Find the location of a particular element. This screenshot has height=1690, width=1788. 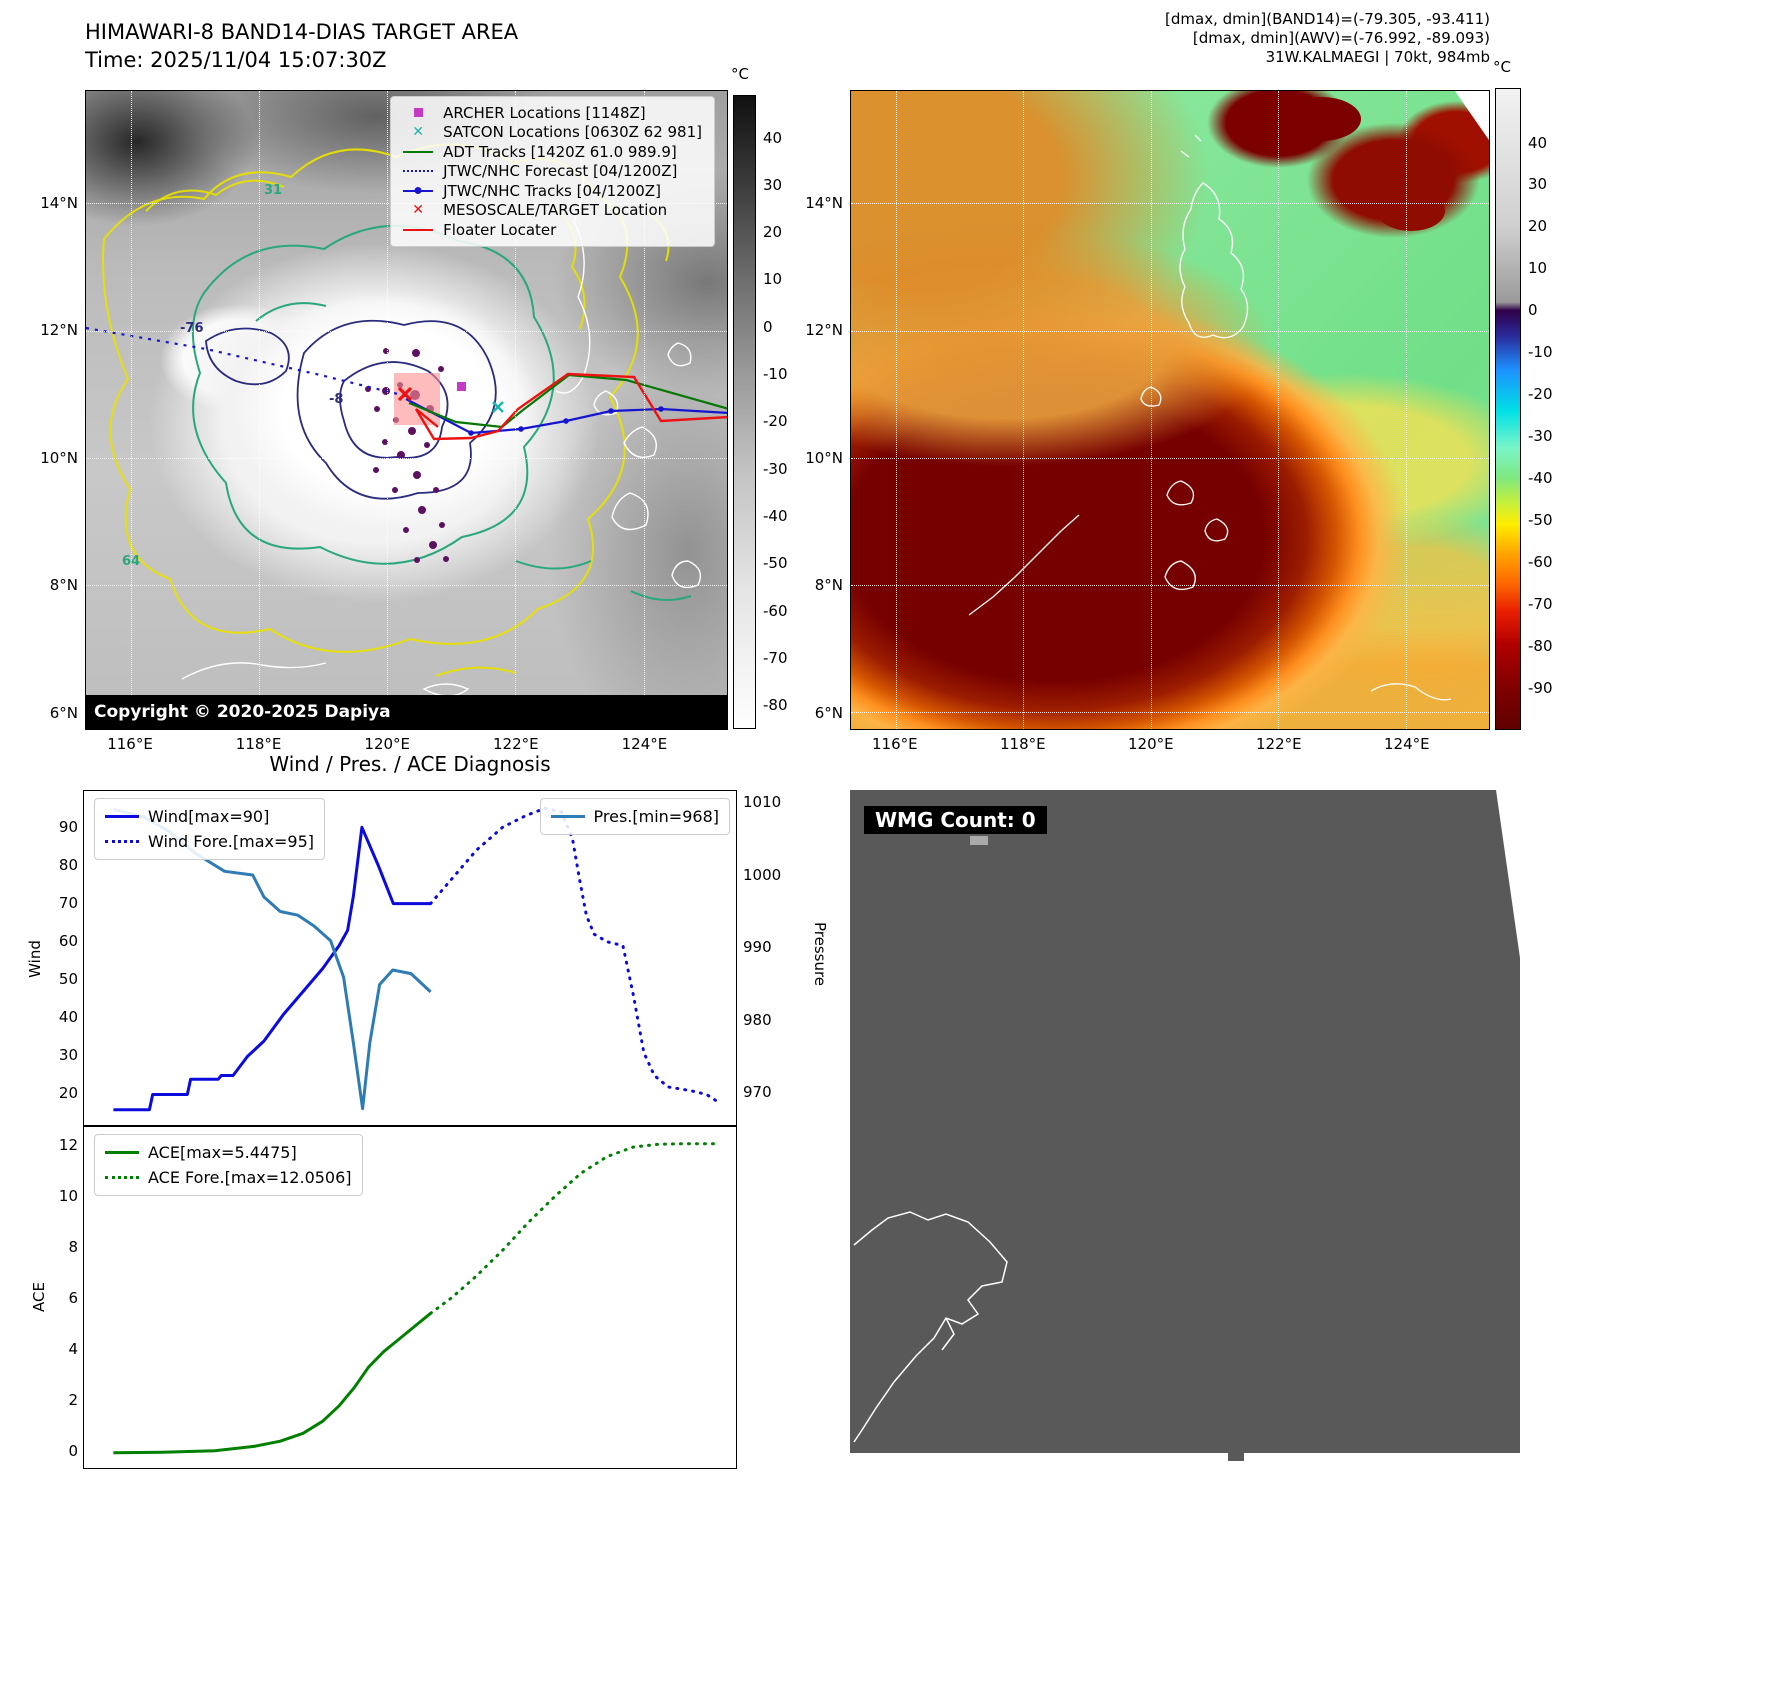

wmg-count-label: WMG Count: 0 is located at coordinates (955, 820).